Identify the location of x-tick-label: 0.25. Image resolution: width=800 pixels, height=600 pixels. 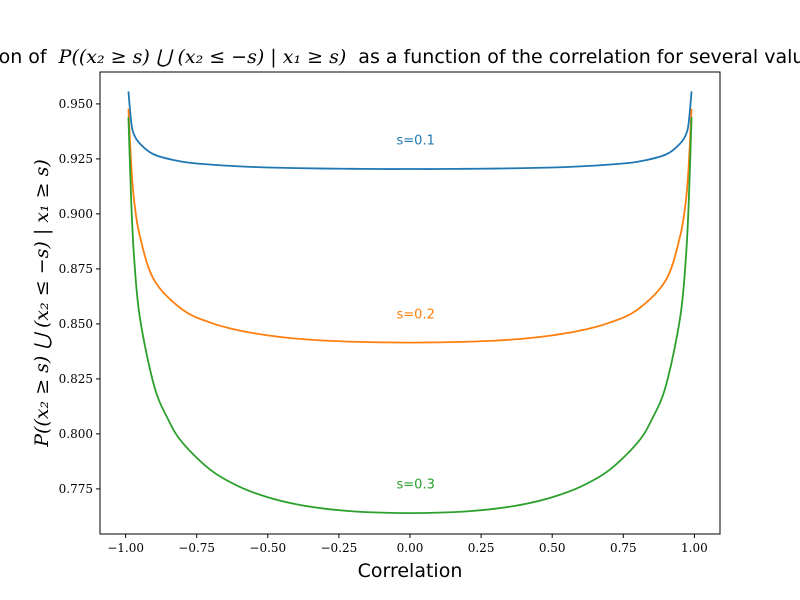
(481, 548).